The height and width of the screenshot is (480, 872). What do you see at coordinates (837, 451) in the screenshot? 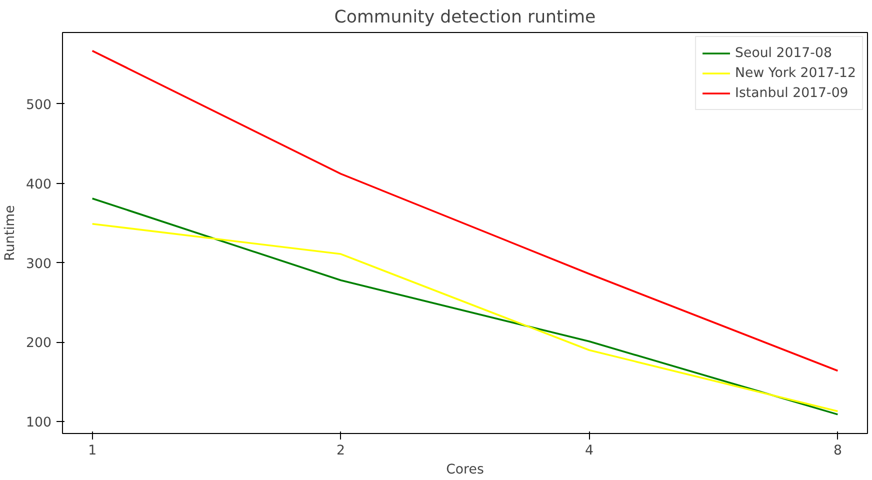
I see `x-tick-label: 8` at bounding box center [837, 451].